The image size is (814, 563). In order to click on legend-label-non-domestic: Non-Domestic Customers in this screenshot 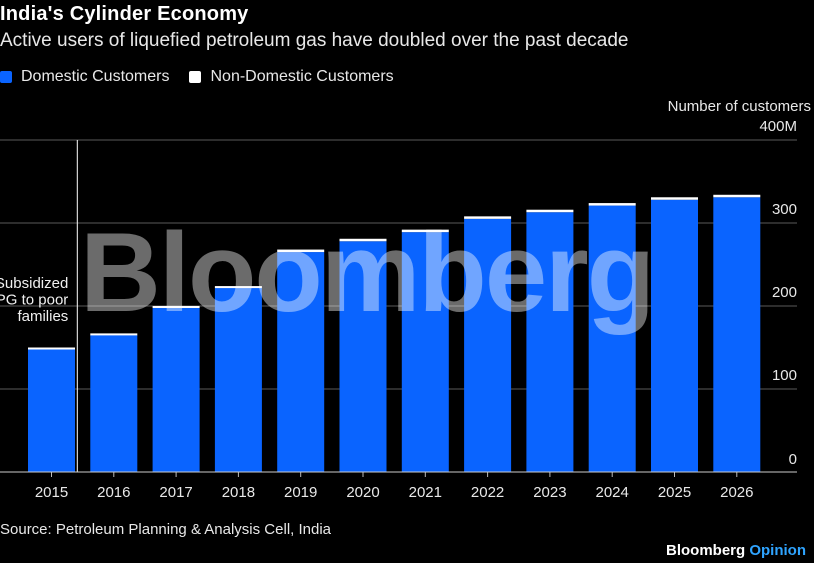, I will do `click(302, 76)`.